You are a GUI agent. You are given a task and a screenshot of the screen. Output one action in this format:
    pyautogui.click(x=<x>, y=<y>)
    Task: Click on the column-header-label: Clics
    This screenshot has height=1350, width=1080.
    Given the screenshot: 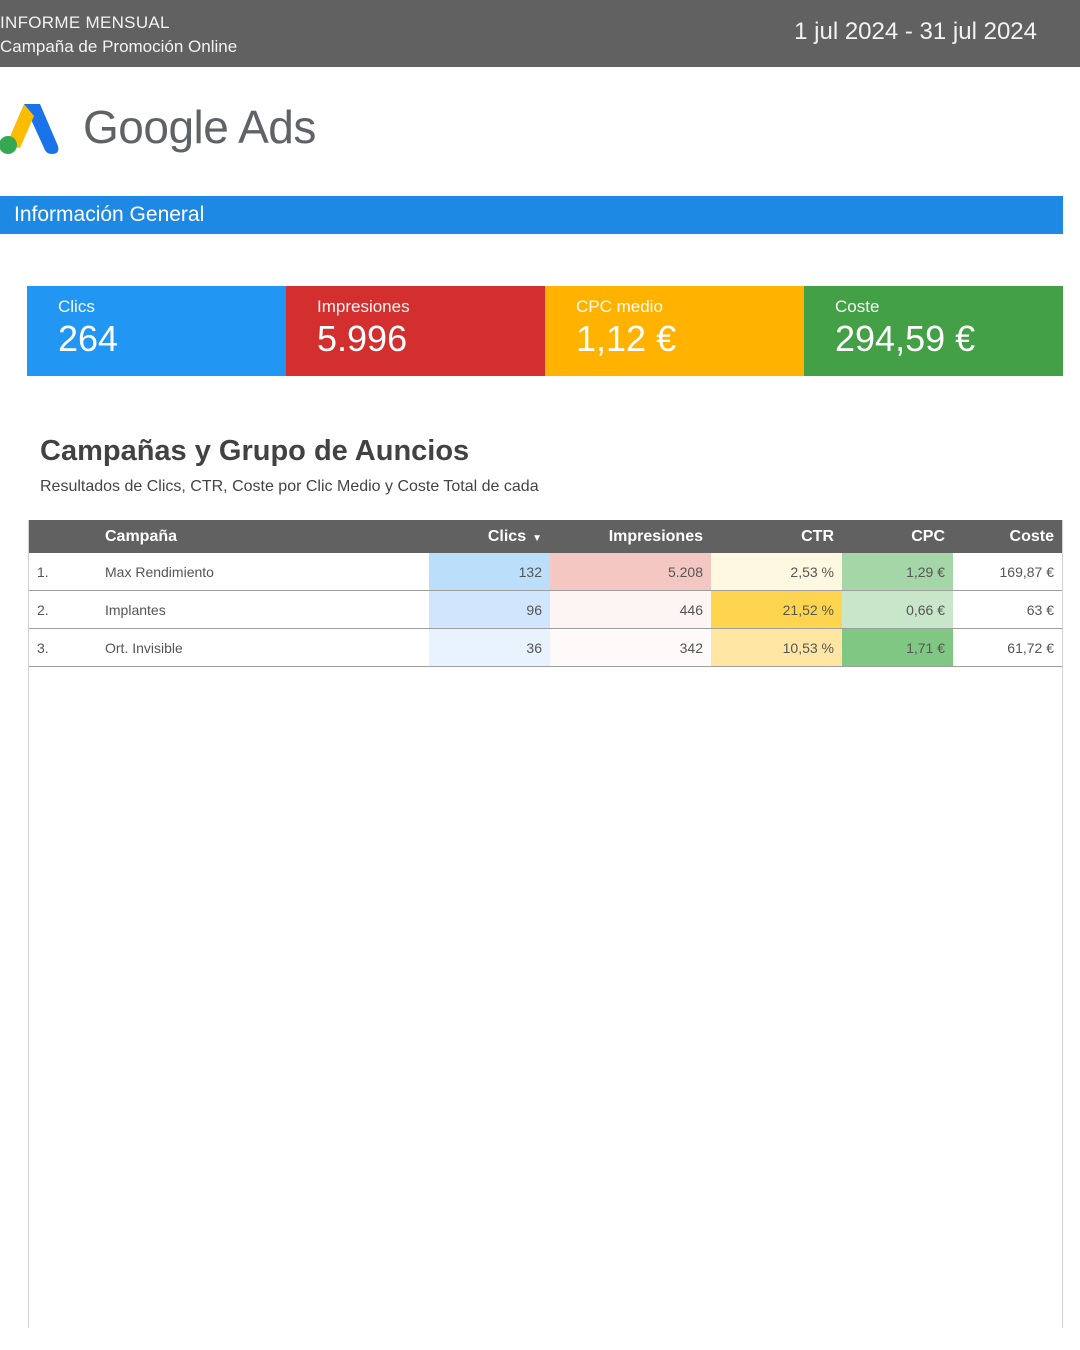 What is the action you would take?
    pyautogui.click(x=507, y=536)
    